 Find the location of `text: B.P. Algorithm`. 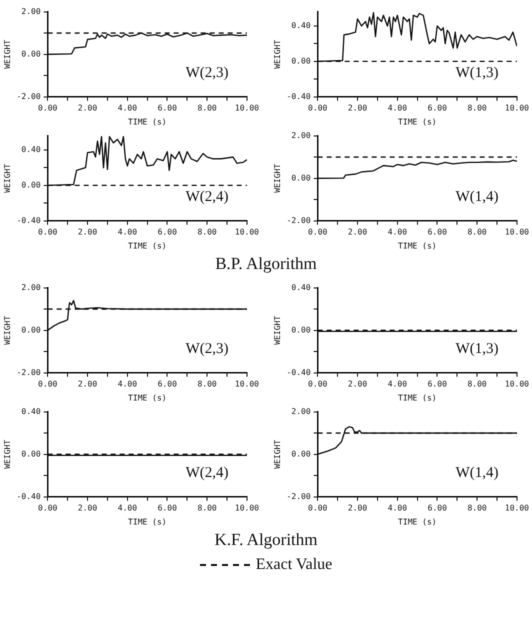

text: B.P. Algorithm is located at coordinates (266, 264).